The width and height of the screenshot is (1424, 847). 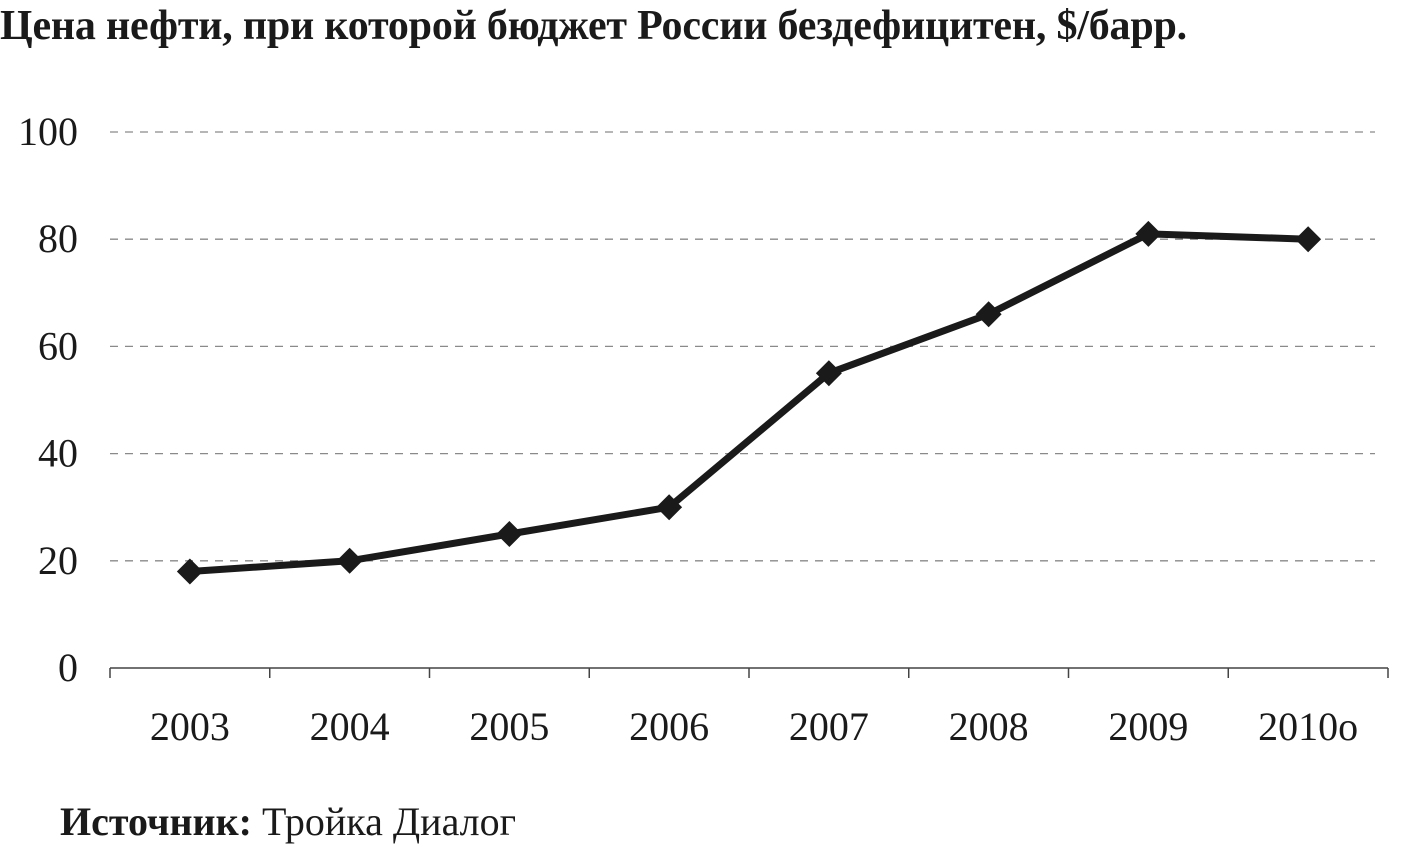 What do you see at coordinates (829, 726) in the screenshot?
I see `x-tick-label: 2007` at bounding box center [829, 726].